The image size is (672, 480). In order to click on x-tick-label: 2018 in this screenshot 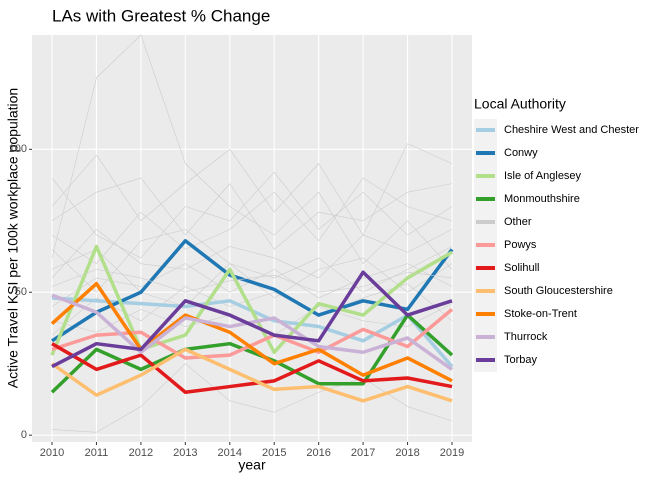, I will do `click(407, 453)`.